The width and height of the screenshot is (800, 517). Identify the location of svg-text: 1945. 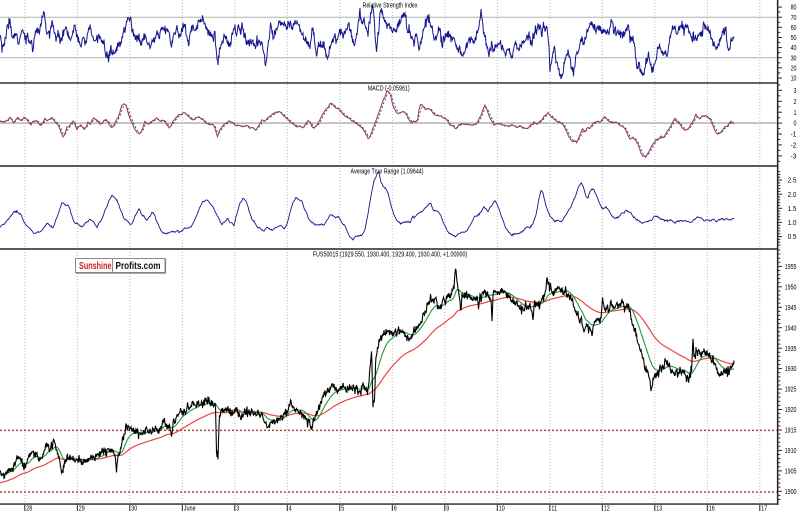
(791, 308).